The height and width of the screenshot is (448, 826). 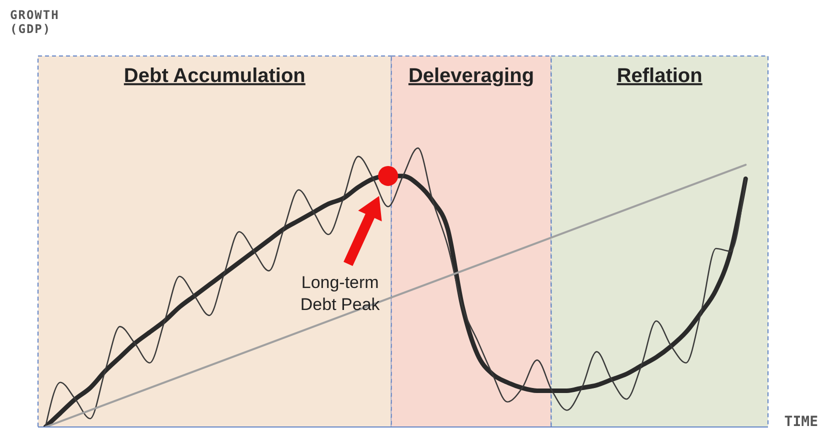 What do you see at coordinates (340, 293) in the screenshot?
I see `annotation: Long-term Debt Peak` at bounding box center [340, 293].